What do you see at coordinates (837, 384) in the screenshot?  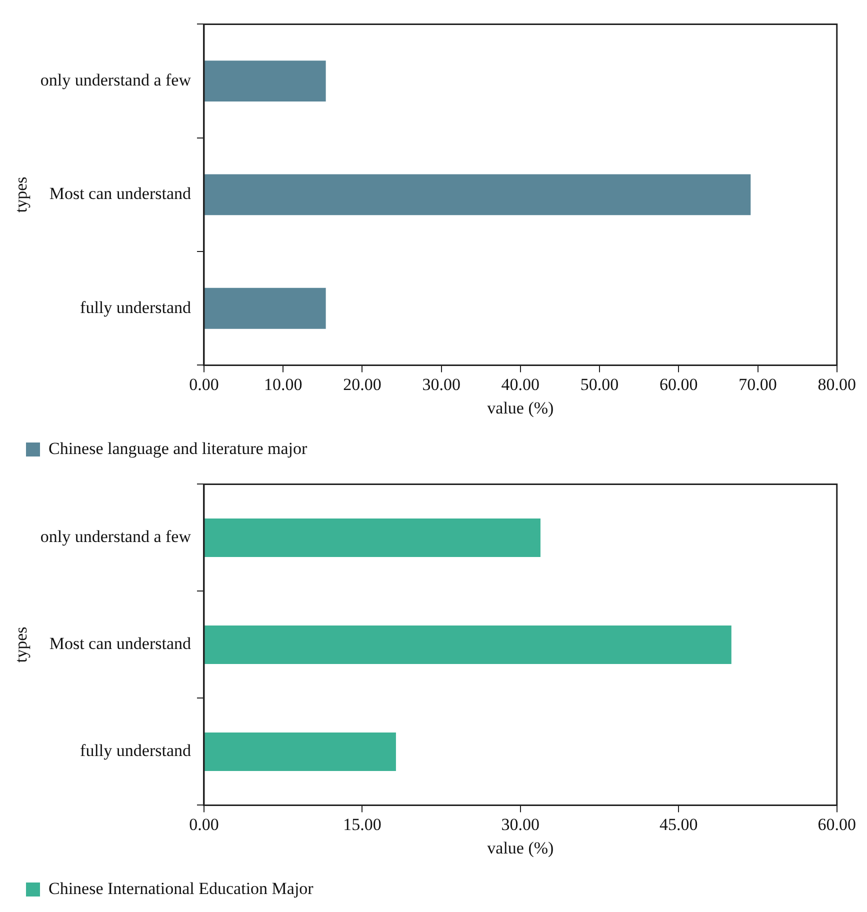 I see `x-tick-label: 80.00` at bounding box center [837, 384].